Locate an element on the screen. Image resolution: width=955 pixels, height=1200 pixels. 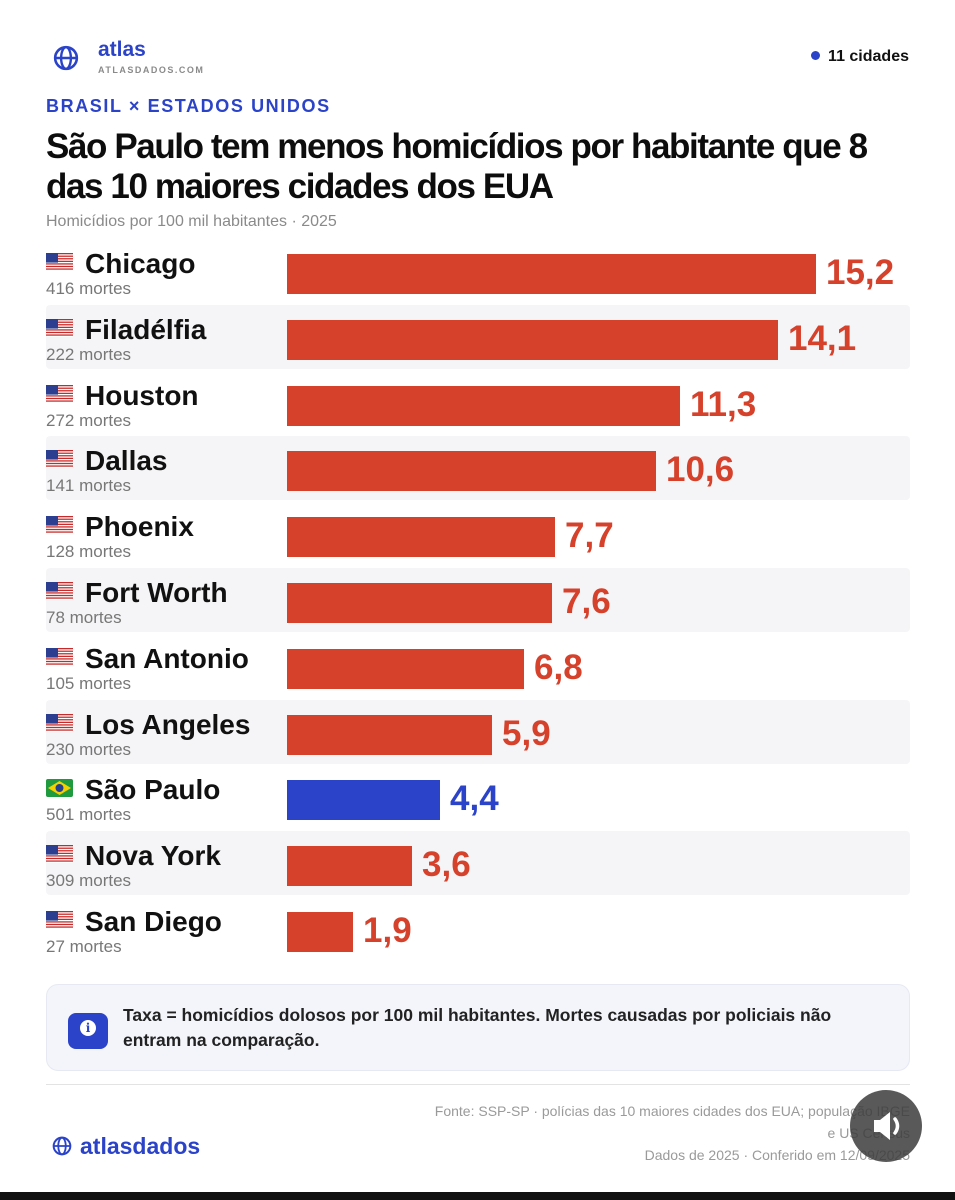
deaths-count: 230 mortes is located at coordinates (89, 749).